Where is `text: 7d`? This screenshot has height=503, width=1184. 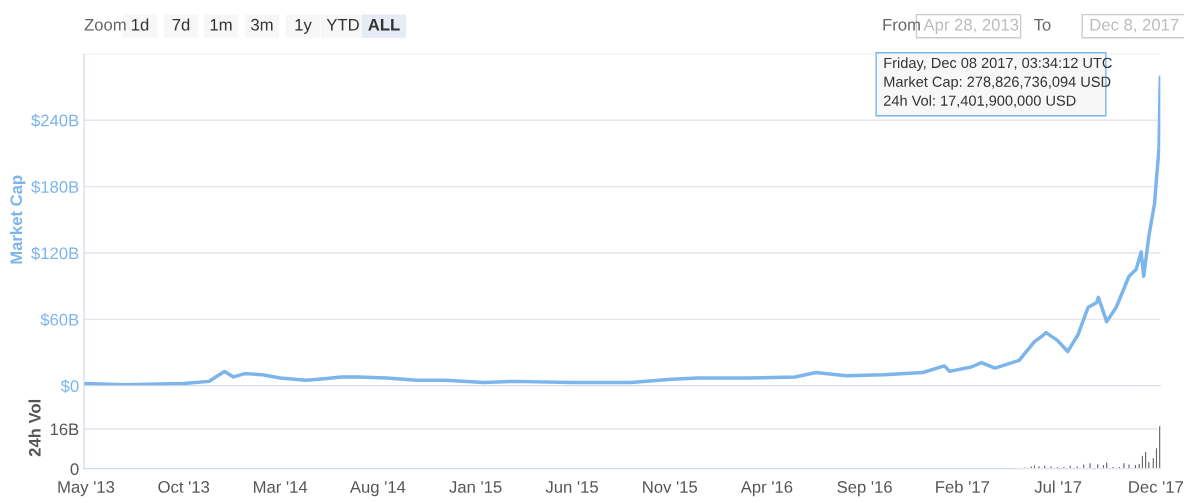
text: 7d is located at coordinates (181, 24).